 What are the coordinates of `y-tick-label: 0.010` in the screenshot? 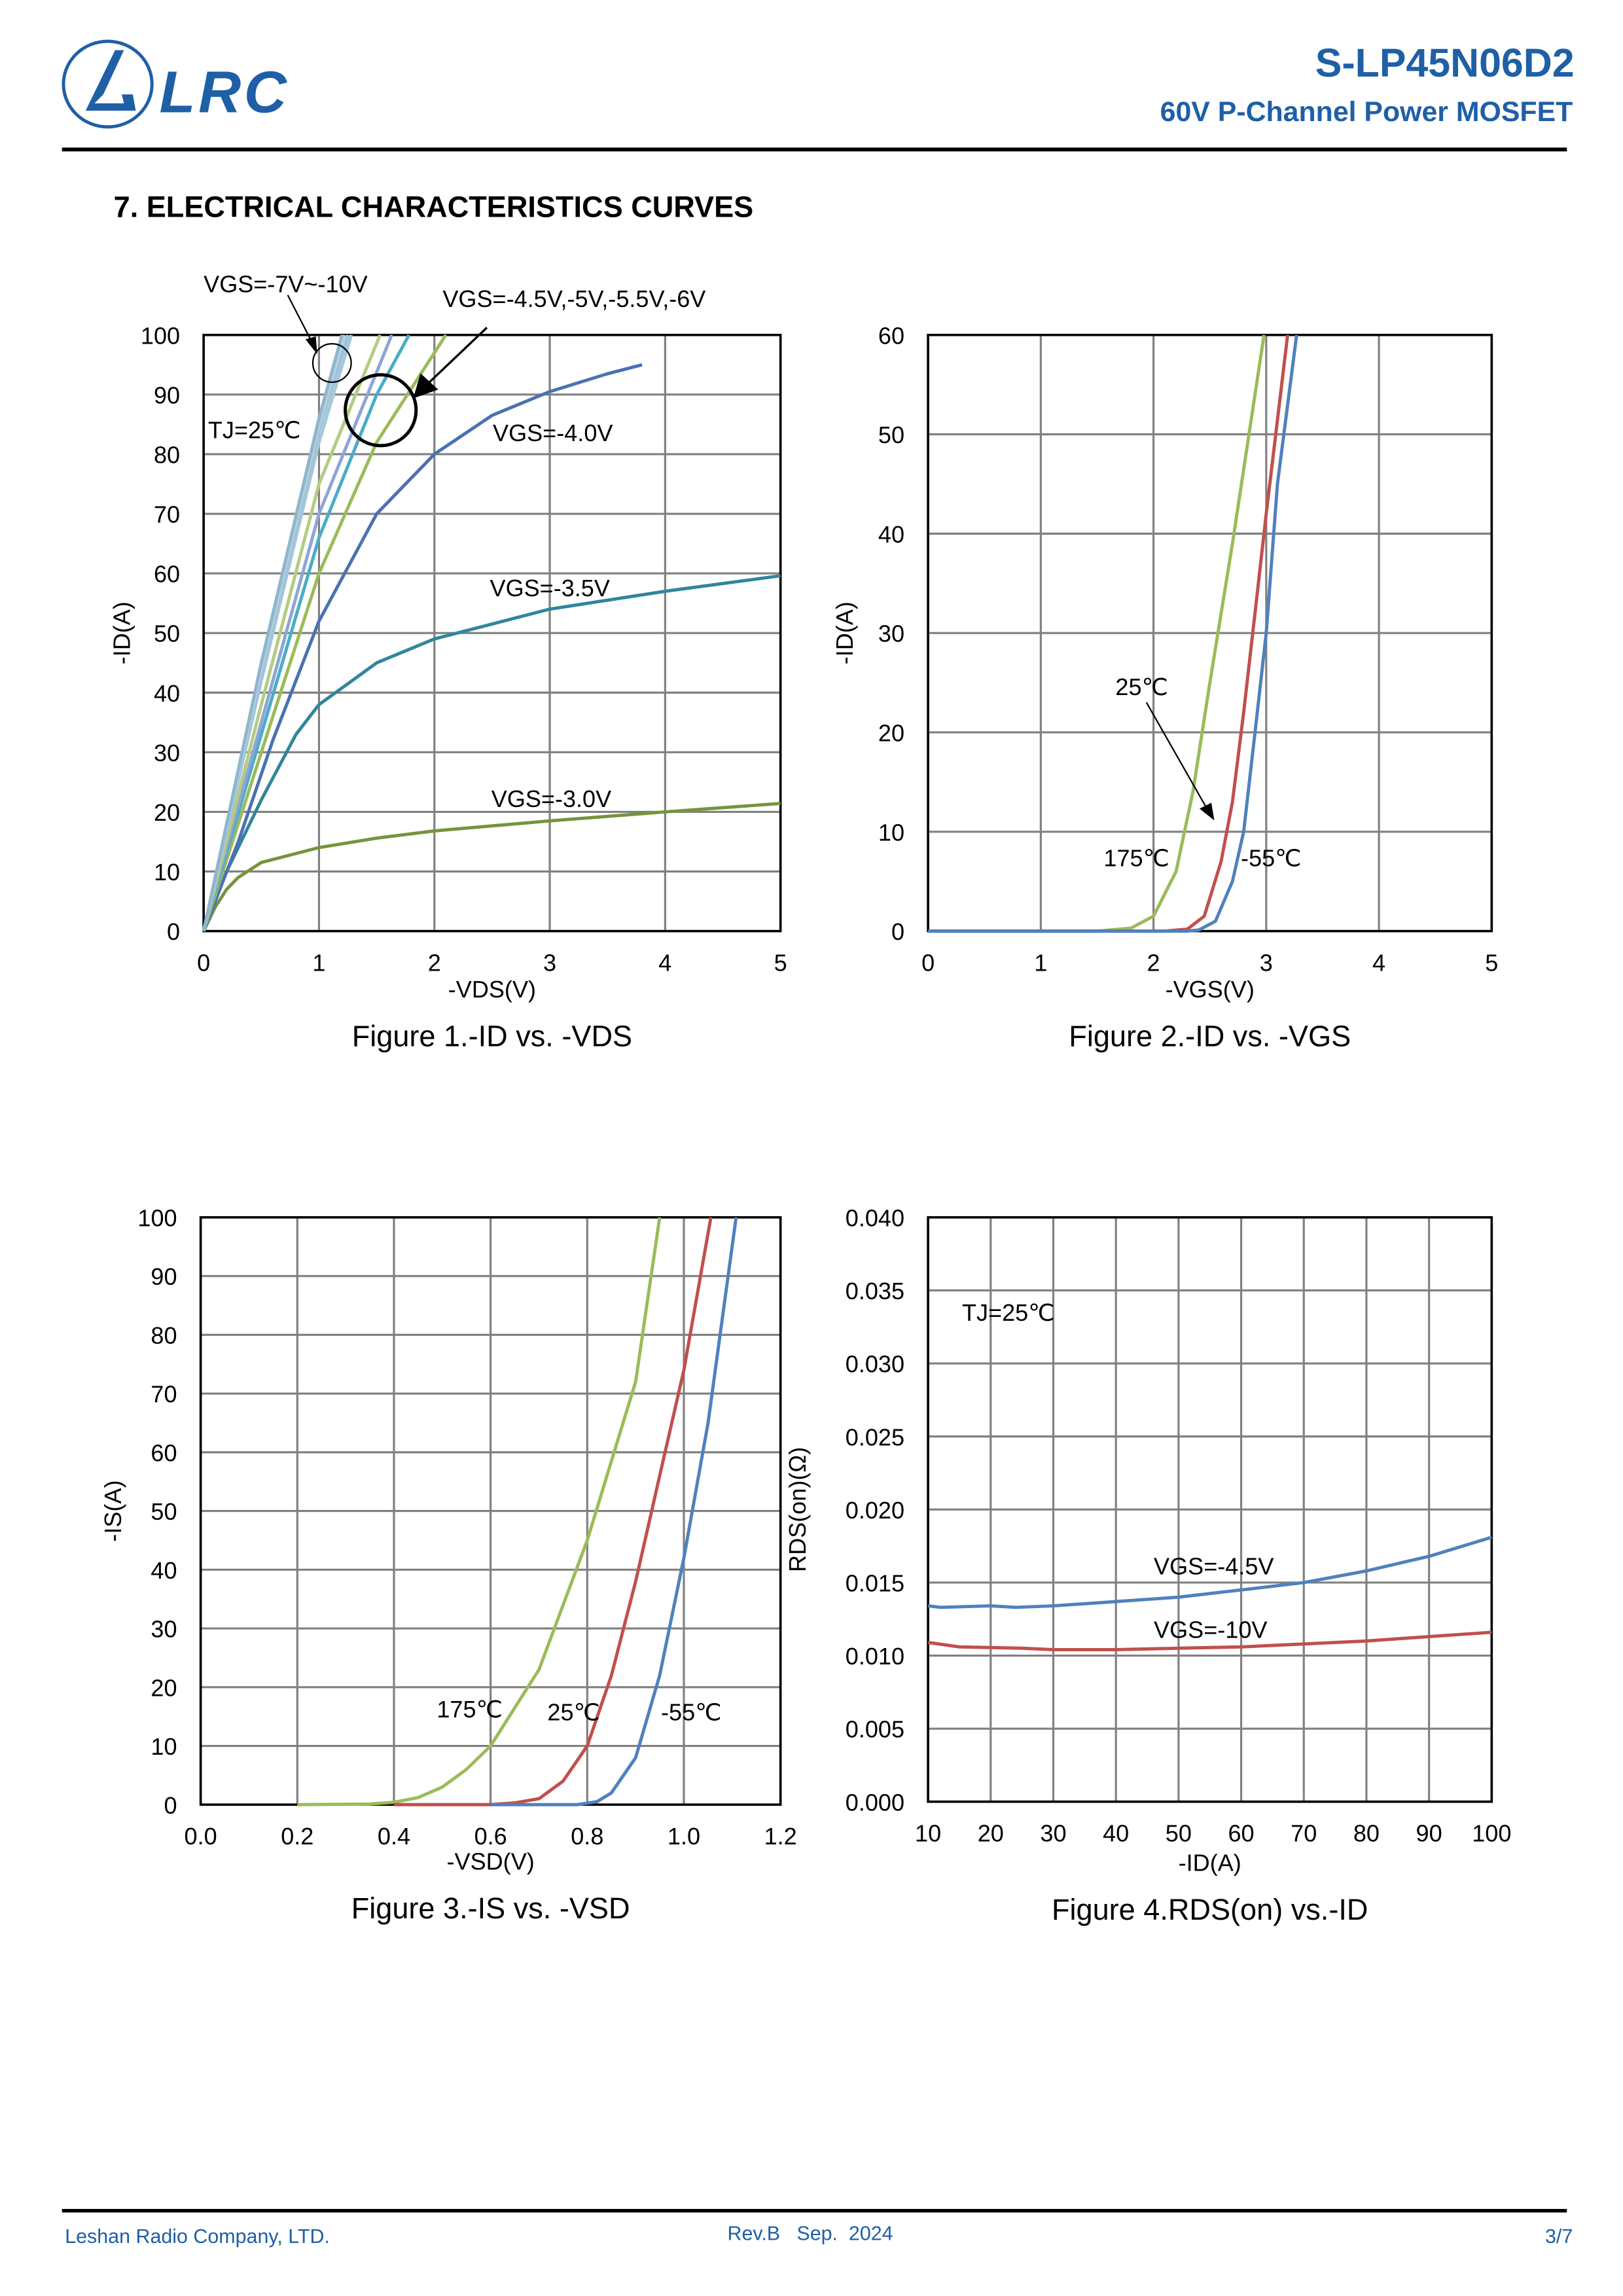 It's located at (875, 1656).